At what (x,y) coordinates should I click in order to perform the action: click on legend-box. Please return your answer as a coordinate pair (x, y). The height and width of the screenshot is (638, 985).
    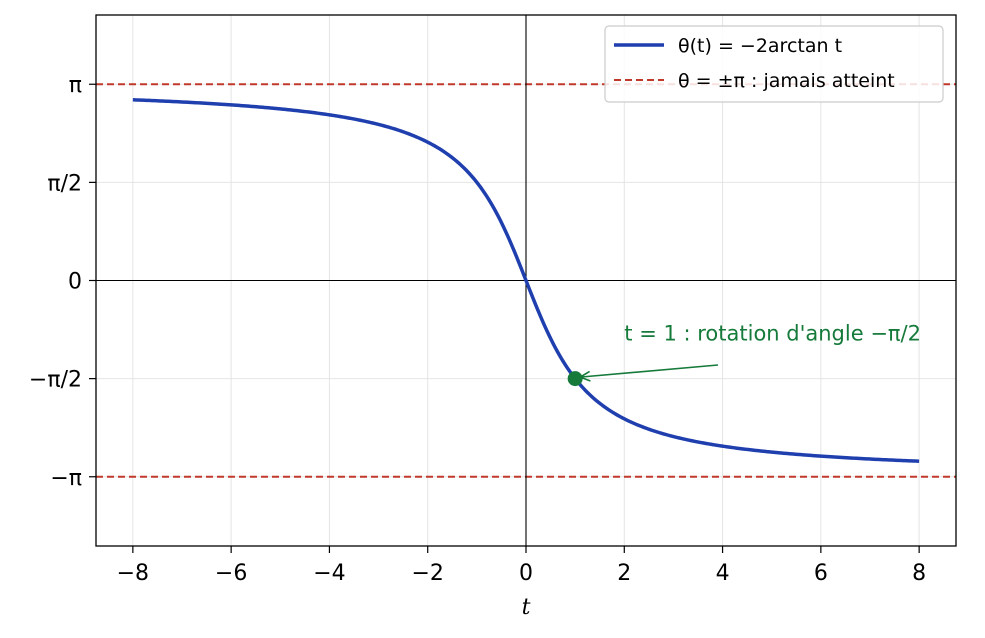
    Looking at the image, I should click on (774, 64).